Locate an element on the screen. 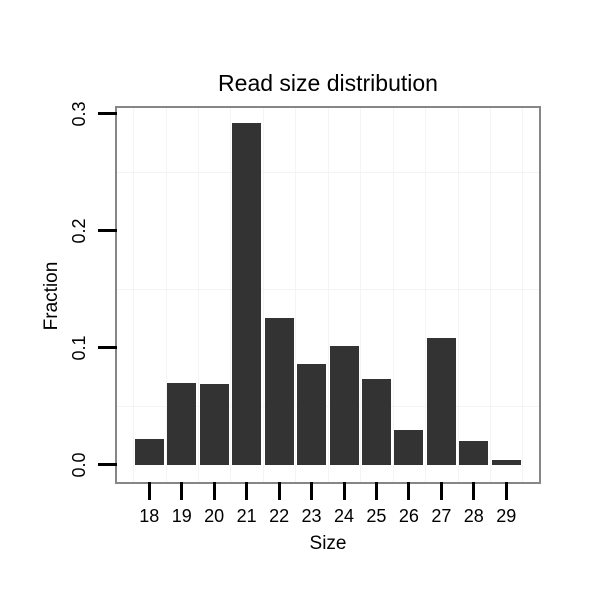 The width and height of the screenshot is (600, 600). x-tick-label: 27 is located at coordinates (441, 516).